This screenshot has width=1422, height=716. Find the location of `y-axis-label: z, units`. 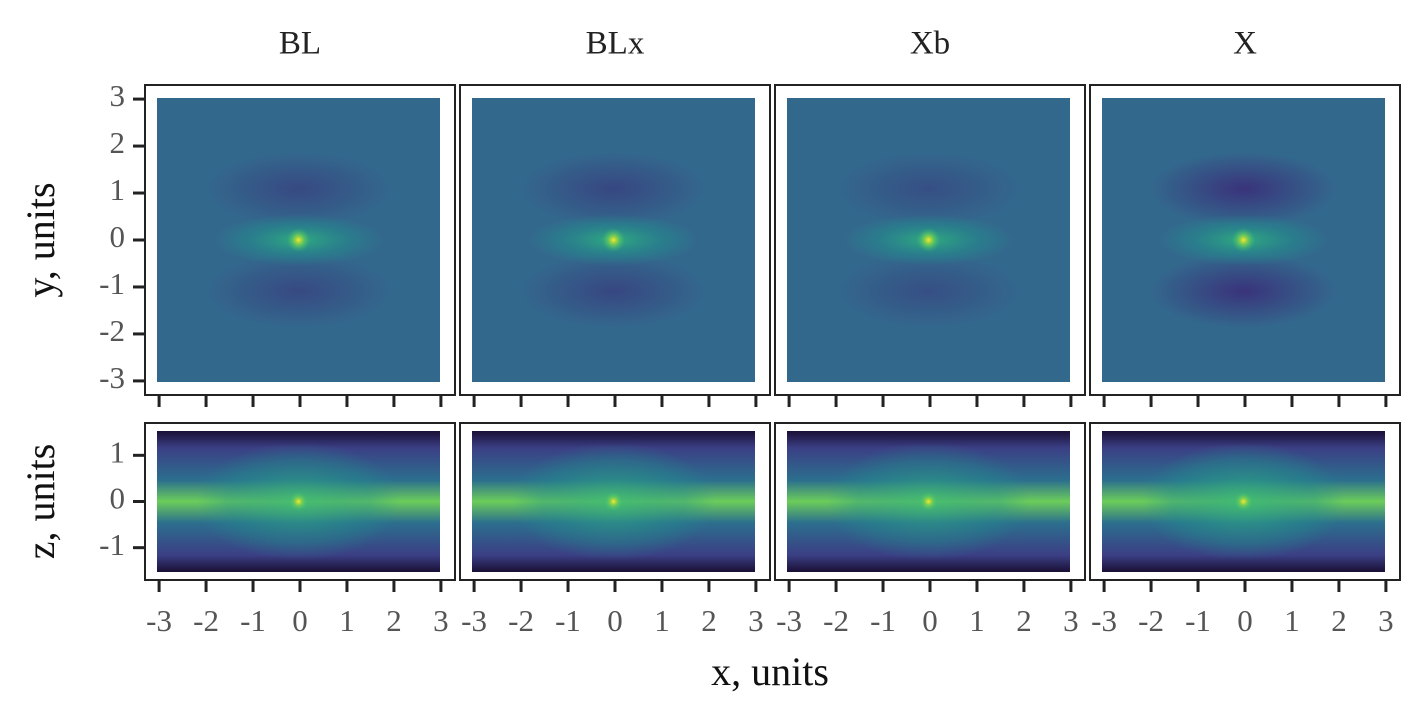

y-axis-label: z, units is located at coordinates (40, 502).